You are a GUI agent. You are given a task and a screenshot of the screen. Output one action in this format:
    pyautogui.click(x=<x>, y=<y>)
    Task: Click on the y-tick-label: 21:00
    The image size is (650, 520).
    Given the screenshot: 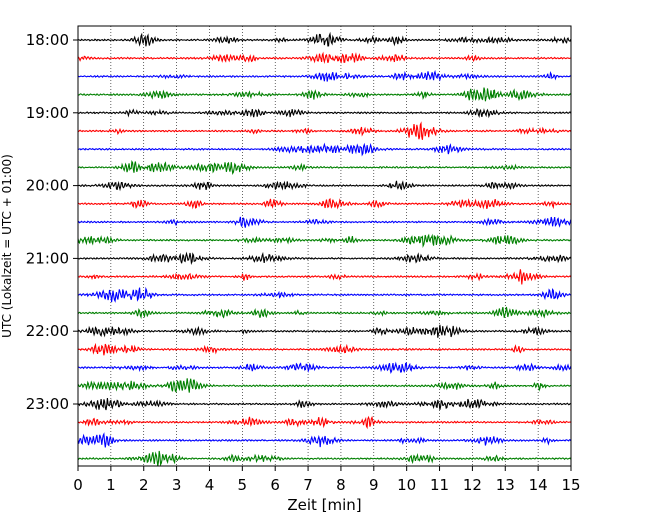 What is the action you would take?
    pyautogui.click(x=47, y=258)
    